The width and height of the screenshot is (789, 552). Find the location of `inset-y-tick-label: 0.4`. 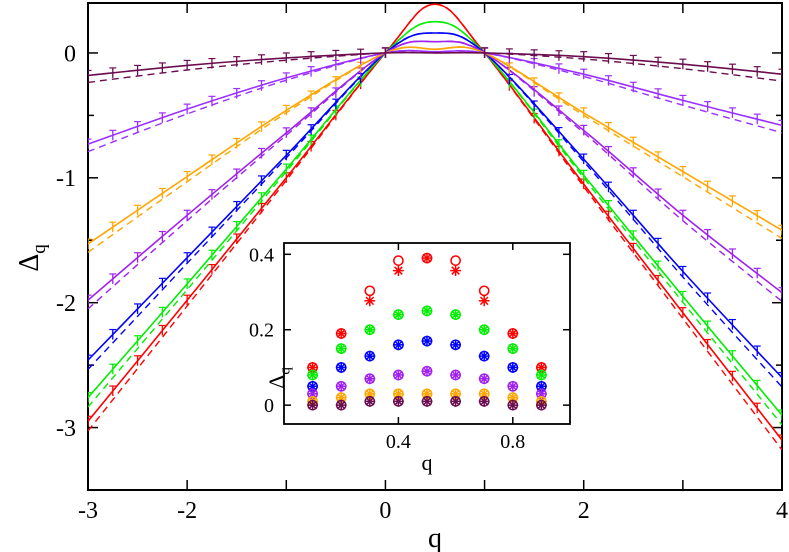

inset-y-tick-label: 0.4 is located at coordinates (261, 255).